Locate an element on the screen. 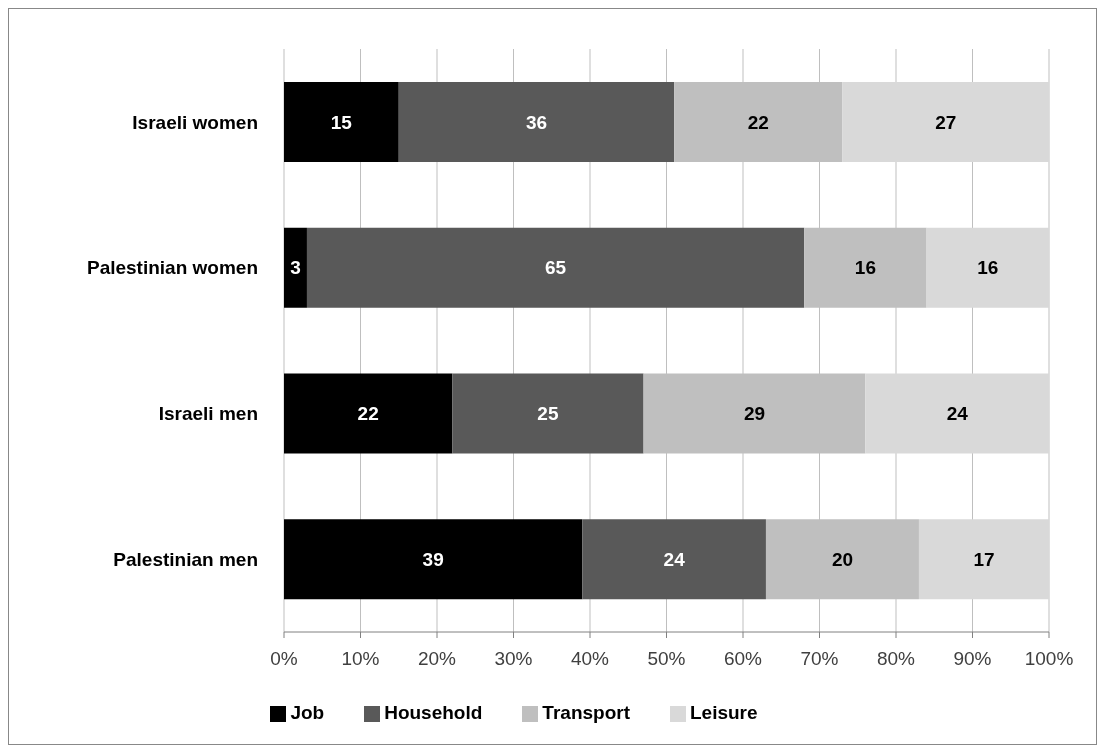  x-tick-label: 80% is located at coordinates (896, 659).